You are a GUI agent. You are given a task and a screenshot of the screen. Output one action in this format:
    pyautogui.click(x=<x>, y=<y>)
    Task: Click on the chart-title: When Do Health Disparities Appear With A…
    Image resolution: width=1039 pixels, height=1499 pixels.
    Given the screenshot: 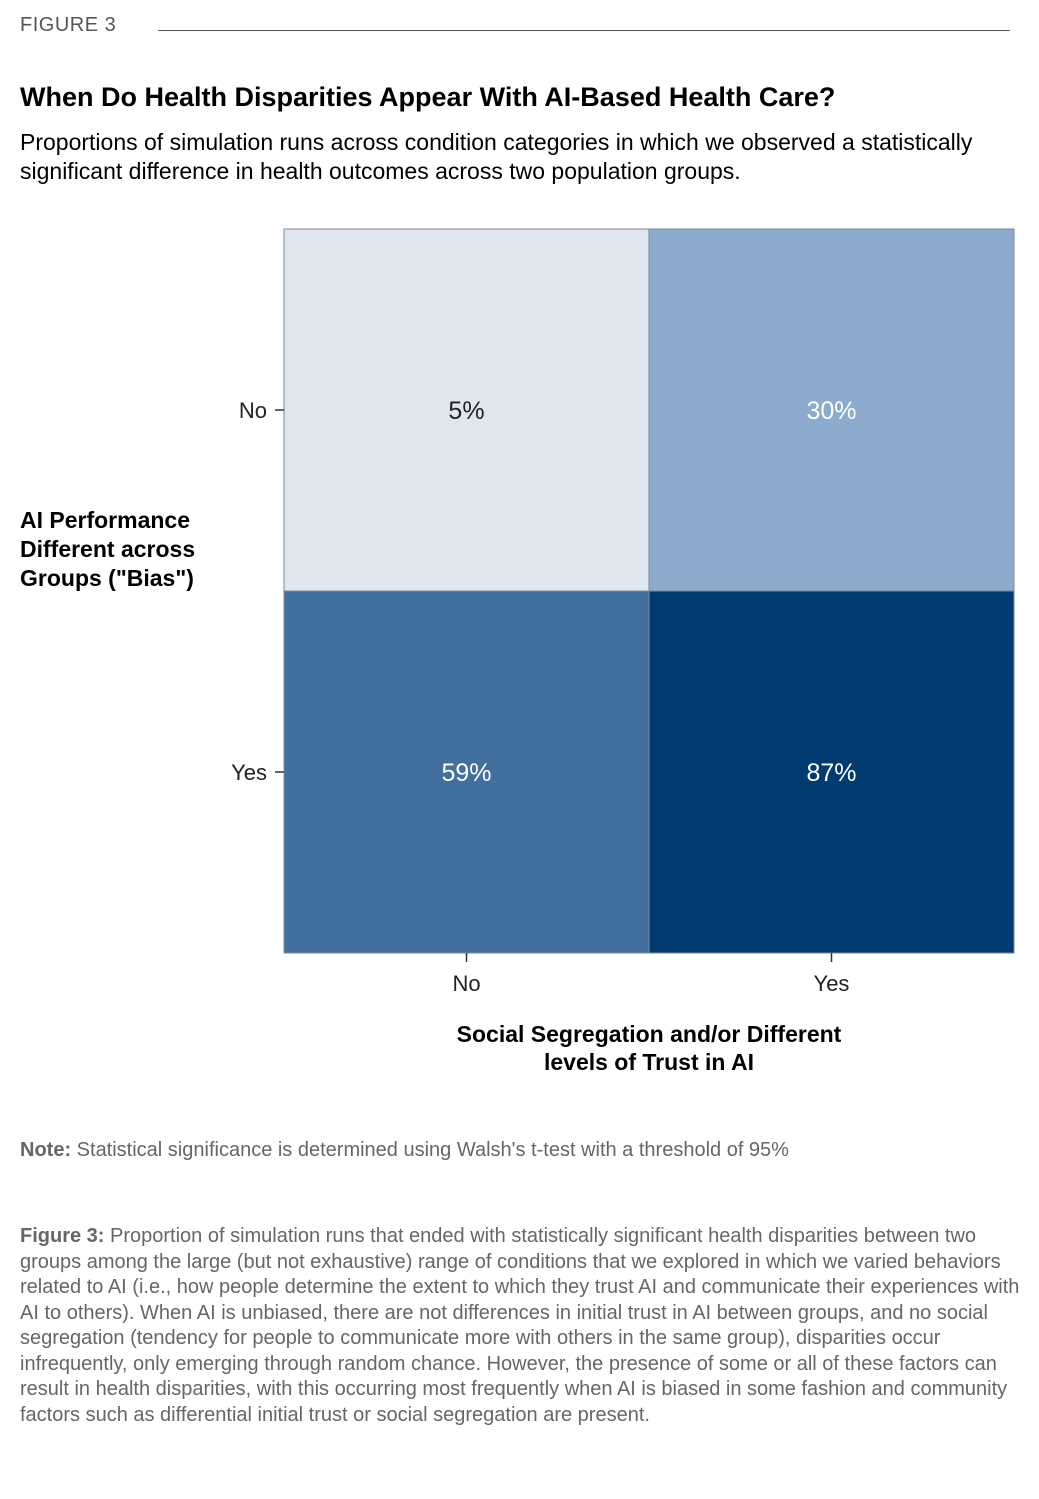 What is the action you would take?
    pyautogui.click(x=428, y=97)
    